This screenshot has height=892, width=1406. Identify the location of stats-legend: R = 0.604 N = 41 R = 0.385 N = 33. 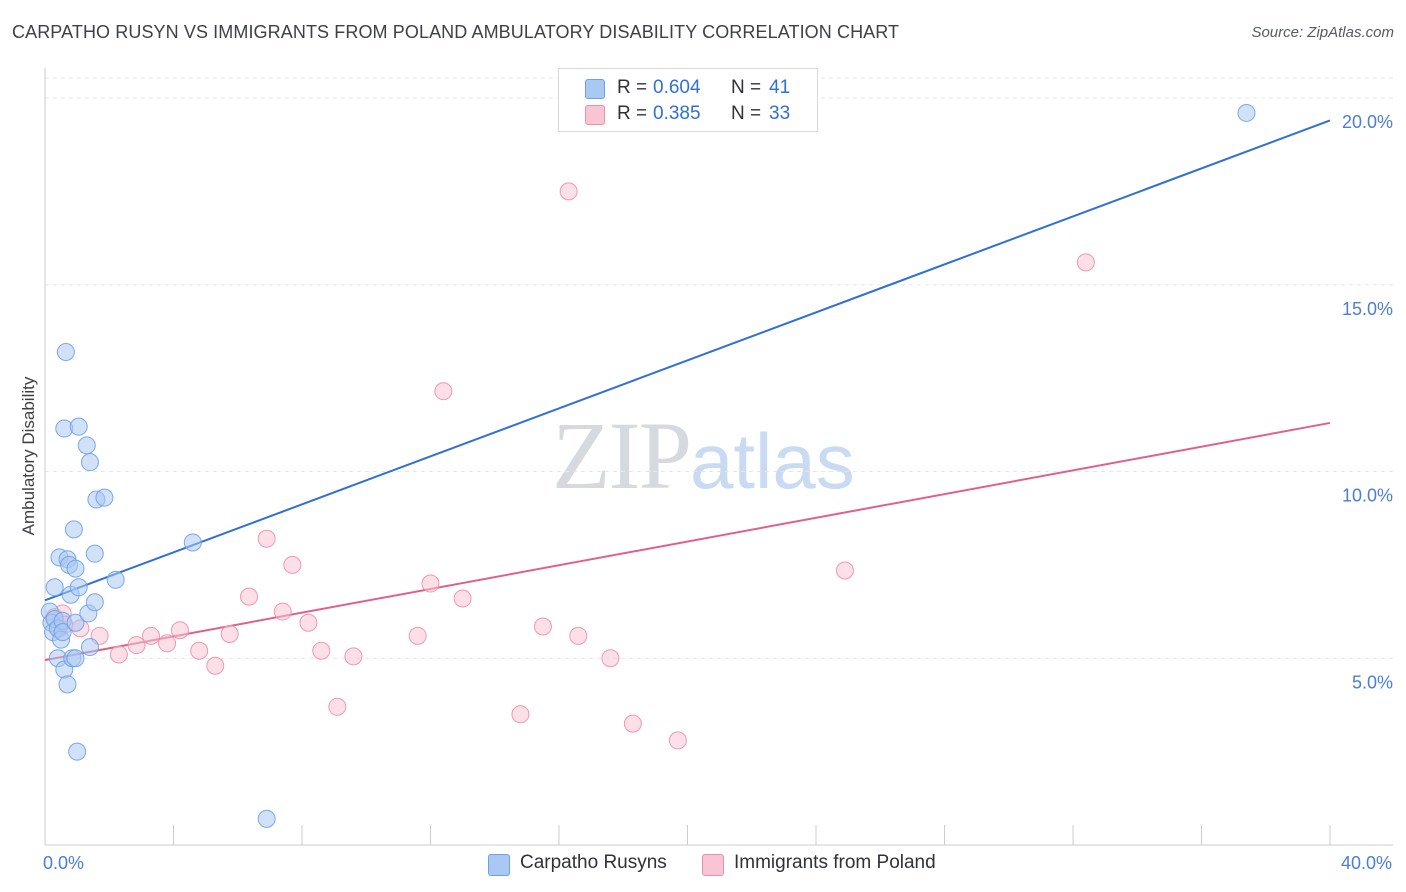
(688, 100).